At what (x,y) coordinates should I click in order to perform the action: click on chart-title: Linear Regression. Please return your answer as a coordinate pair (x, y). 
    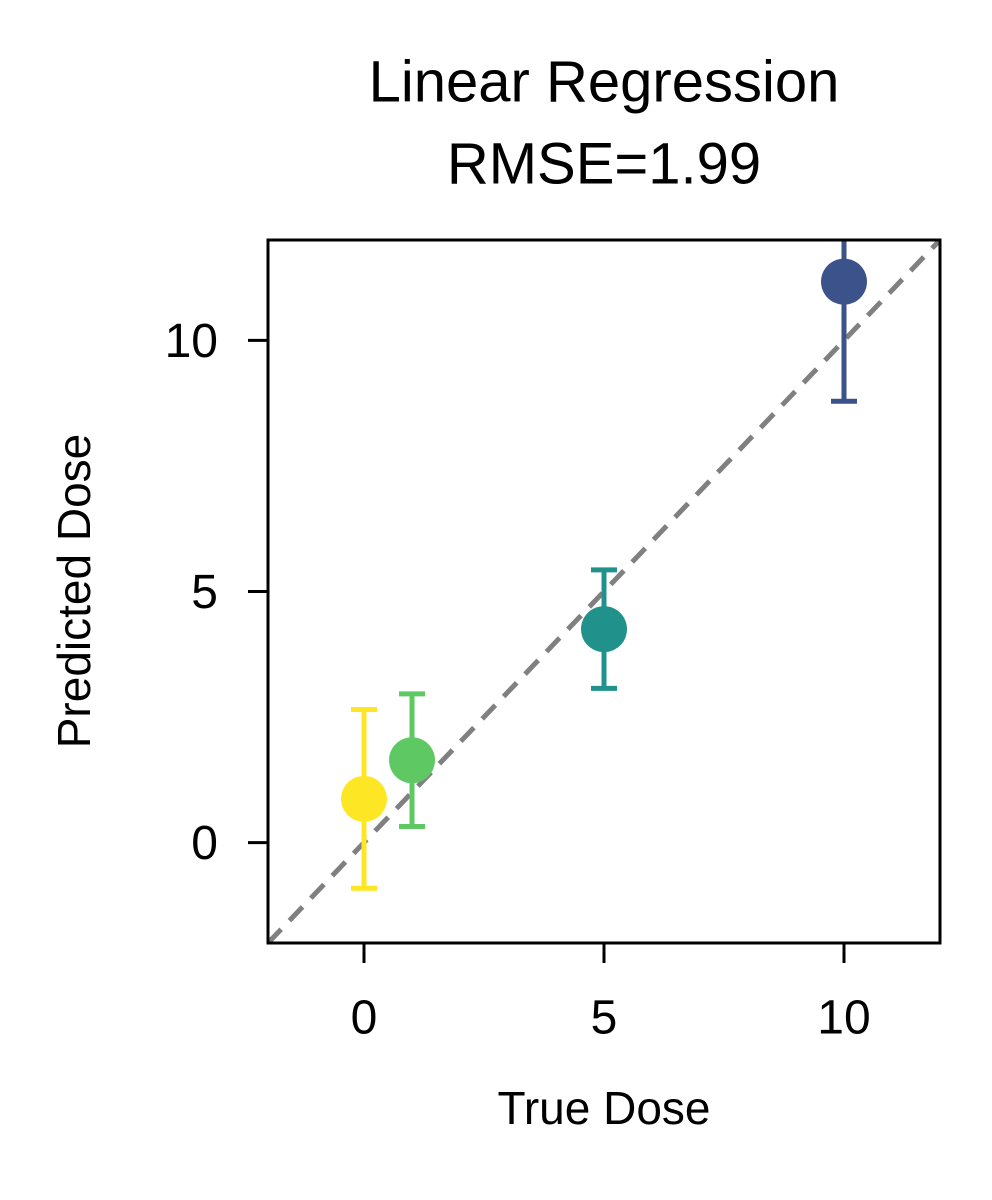
    Looking at the image, I should click on (604, 81).